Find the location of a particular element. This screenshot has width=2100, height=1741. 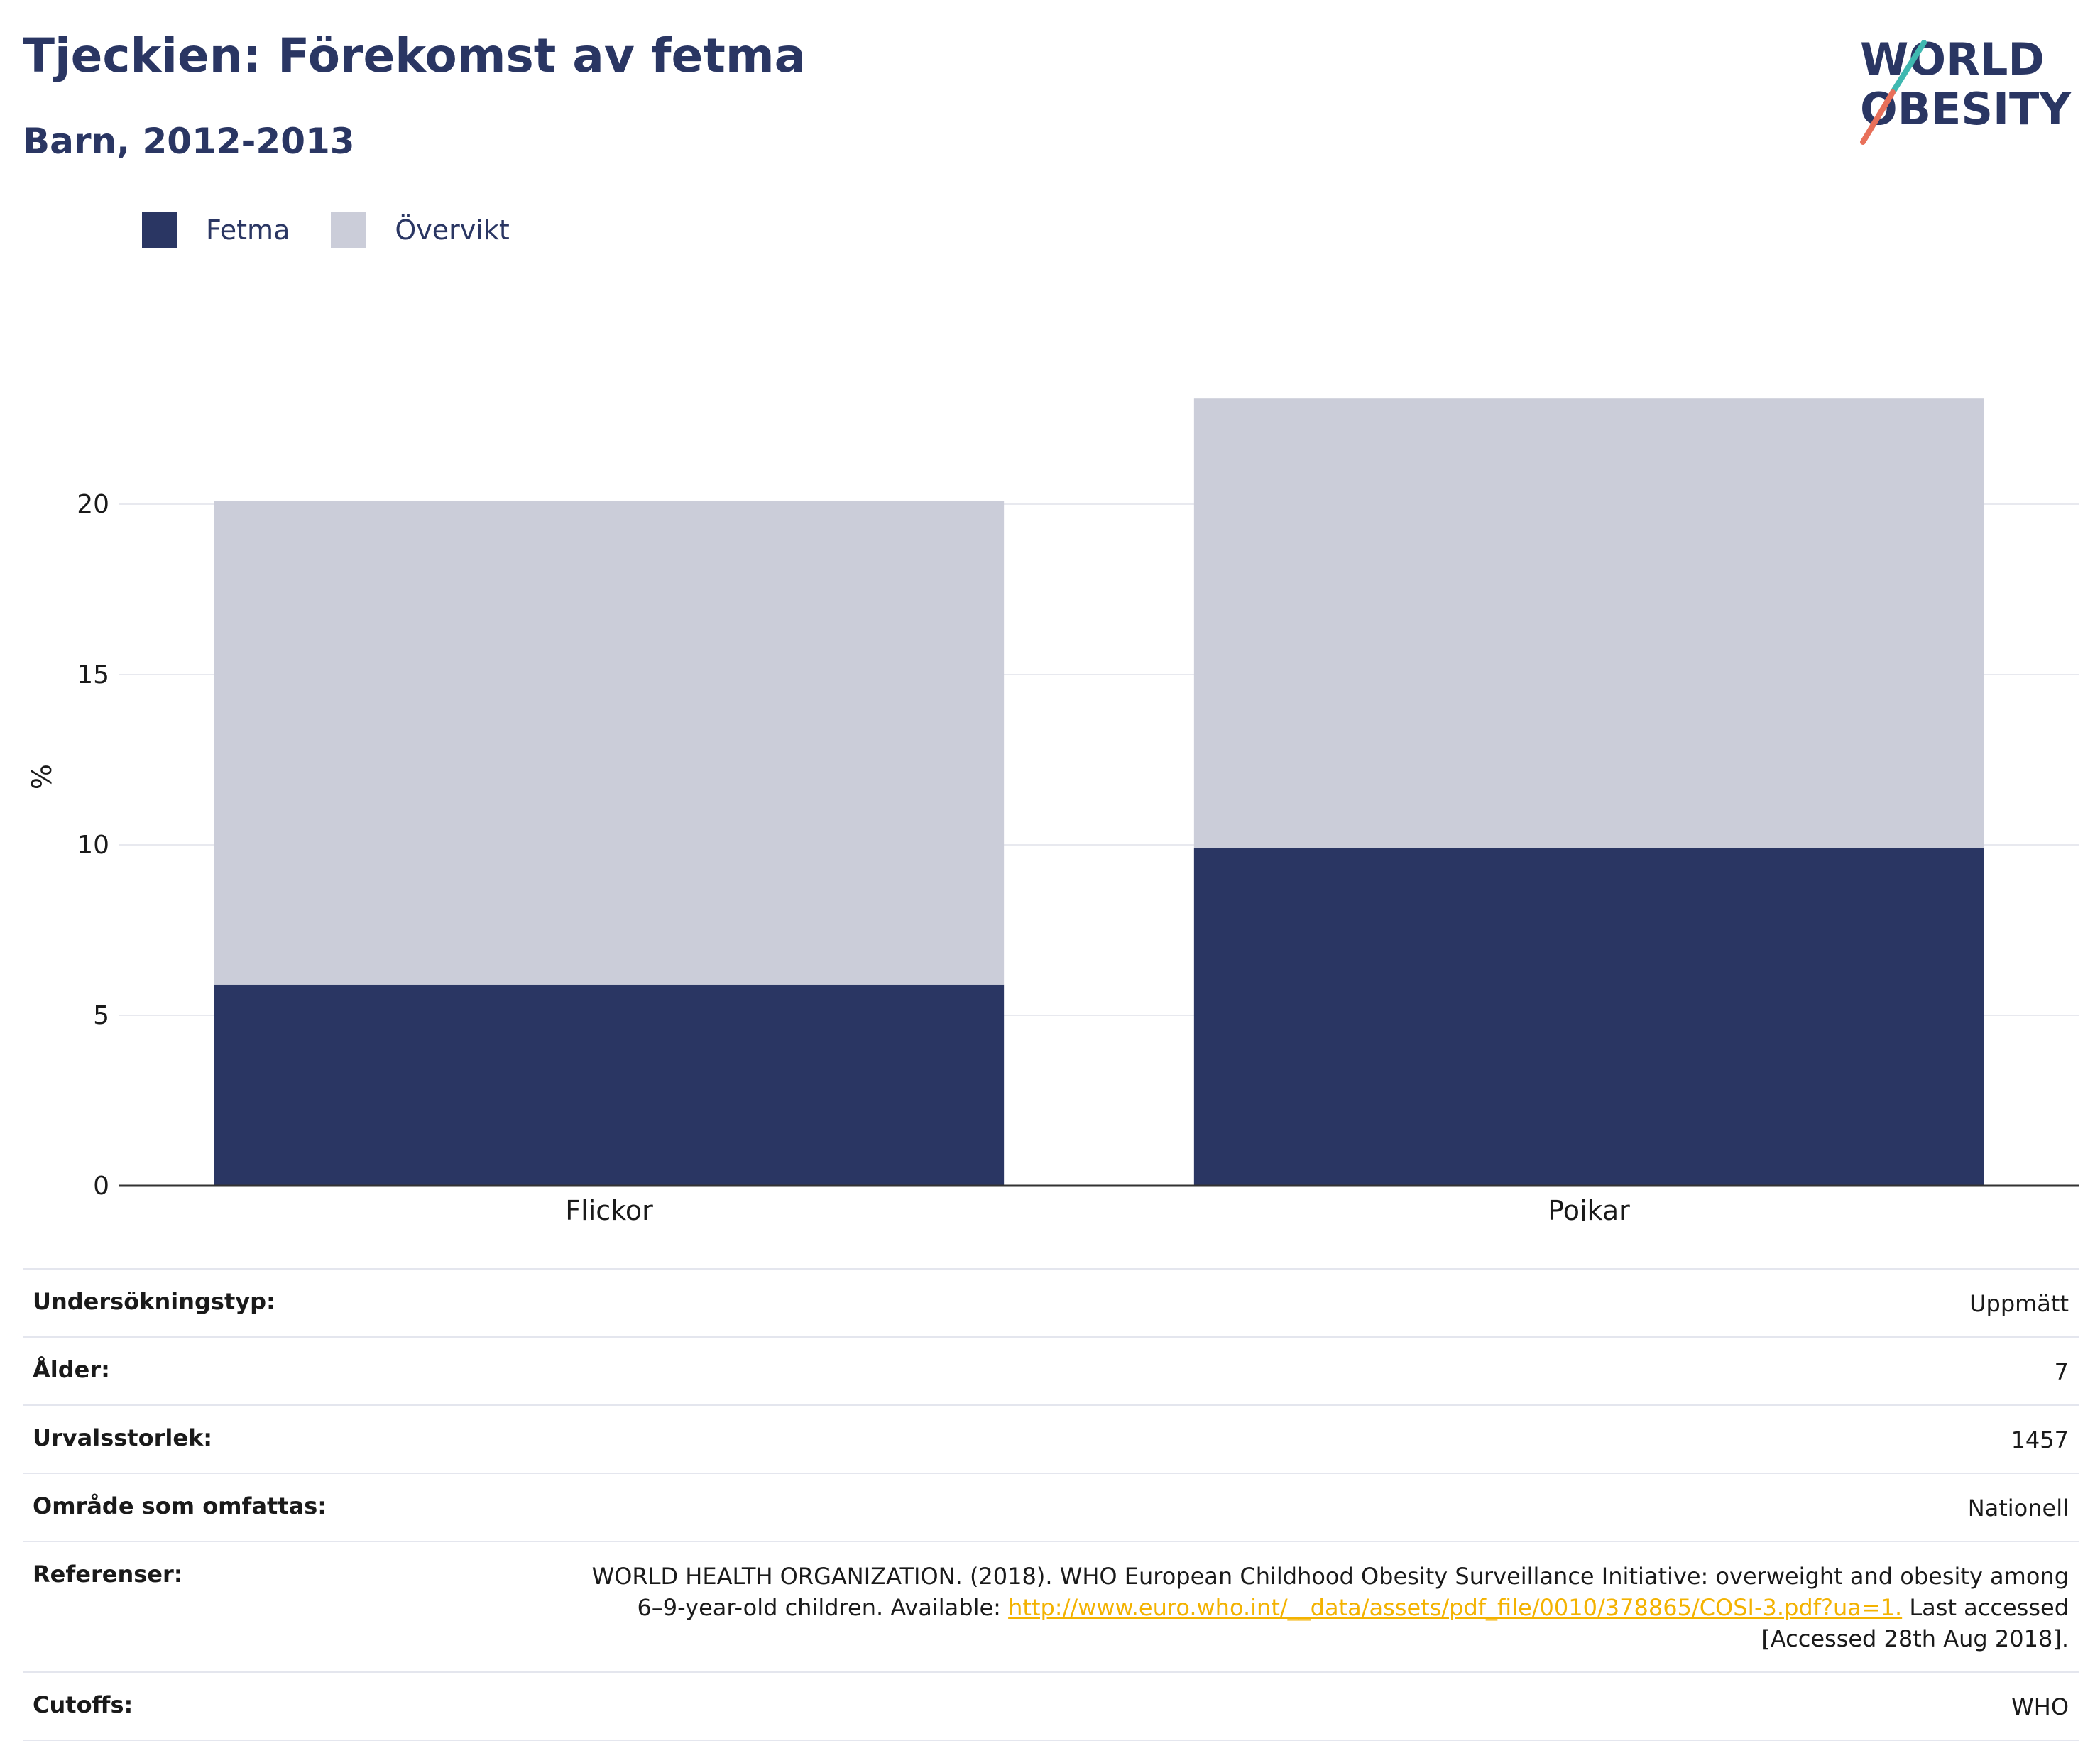

meta-label: Referenser: is located at coordinates (108, 1574).